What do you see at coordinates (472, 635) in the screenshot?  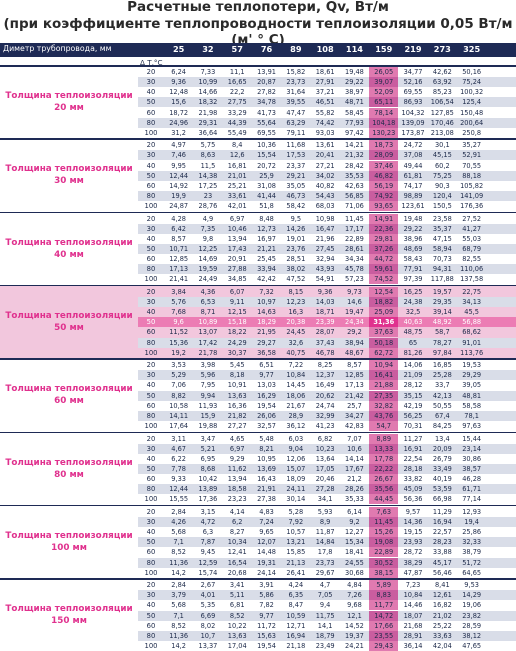 I see `table-cell: 38,12` at bounding box center [472, 635].